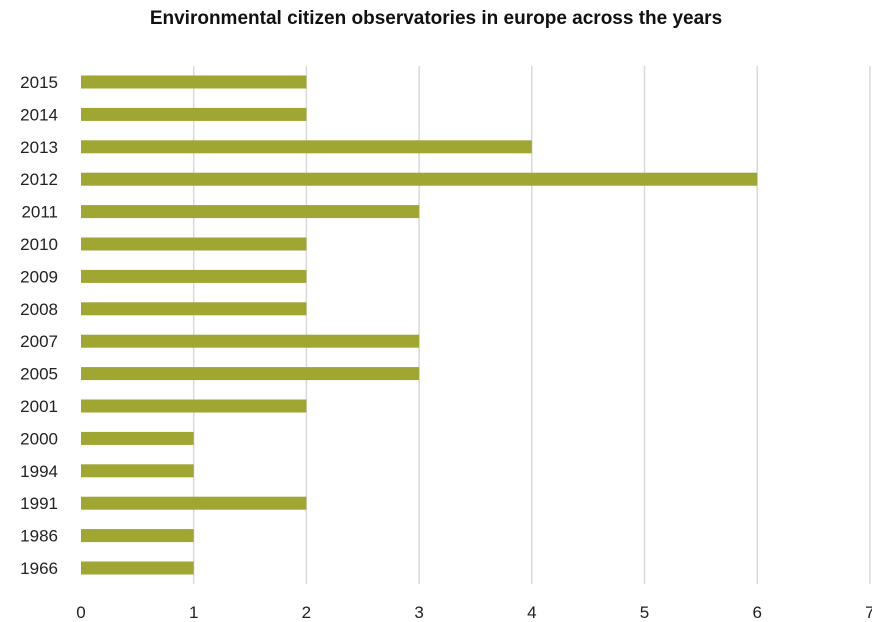 The image size is (872, 622). I want to click on bar-2014, so click(194, 114).